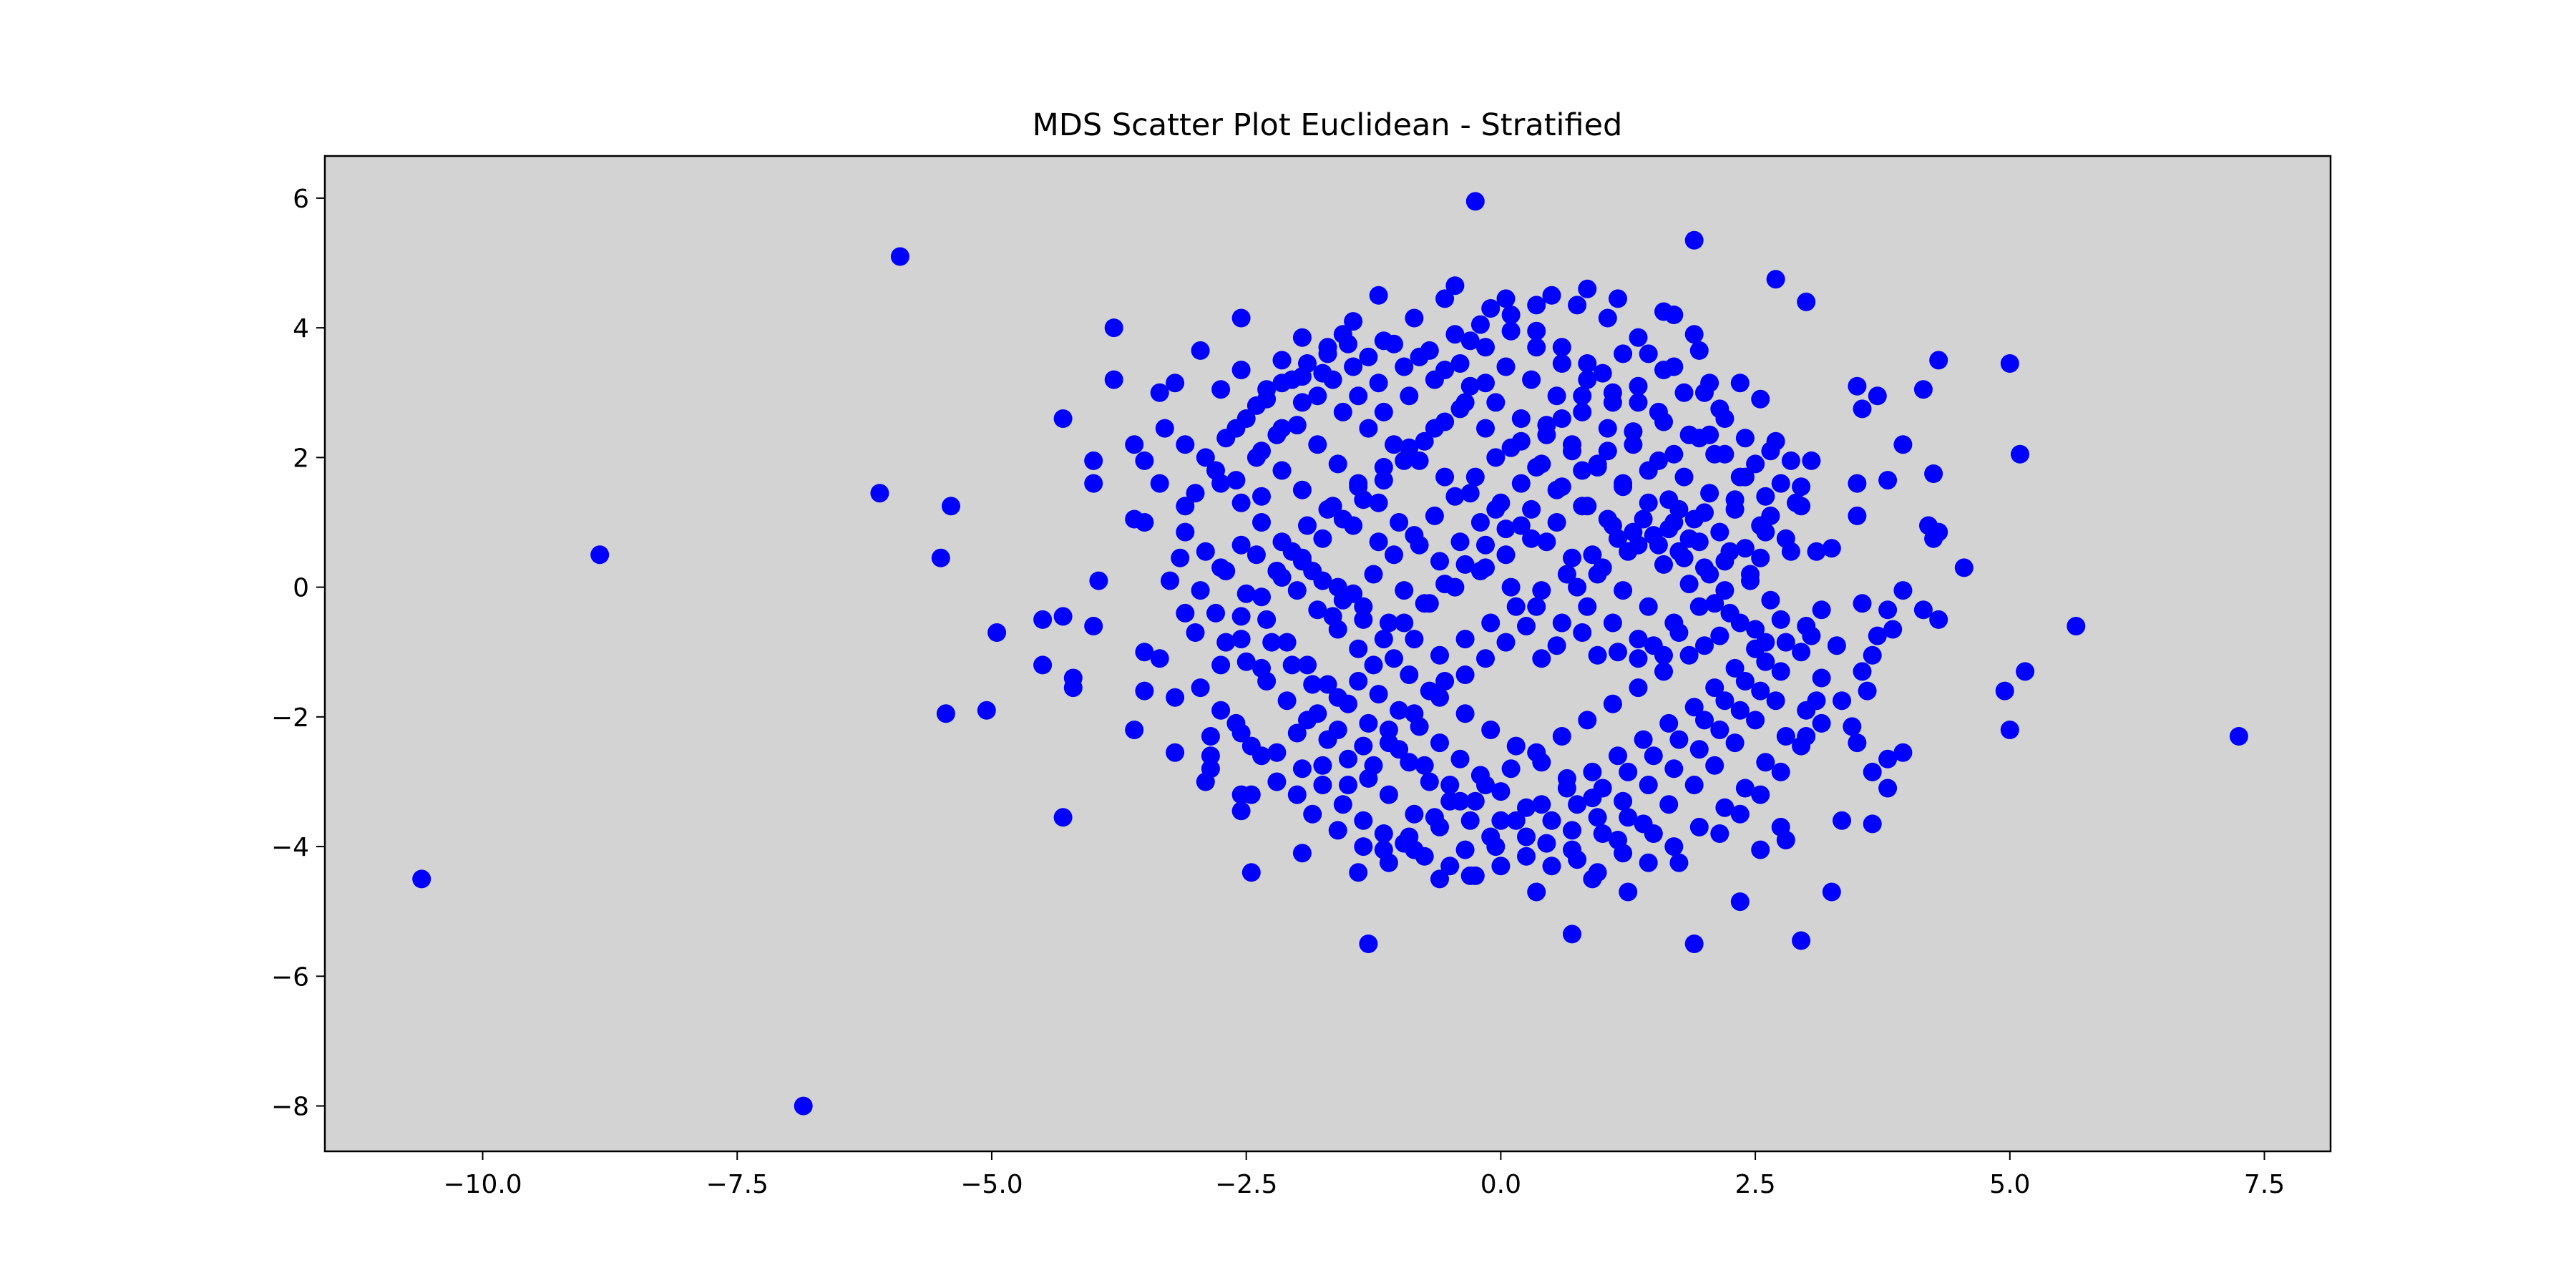 This screenshot has width=2576, height=1288. Describe the element at coordinates (301, 588) in the screenshot. I see `y-tick-label: 0` at that location.